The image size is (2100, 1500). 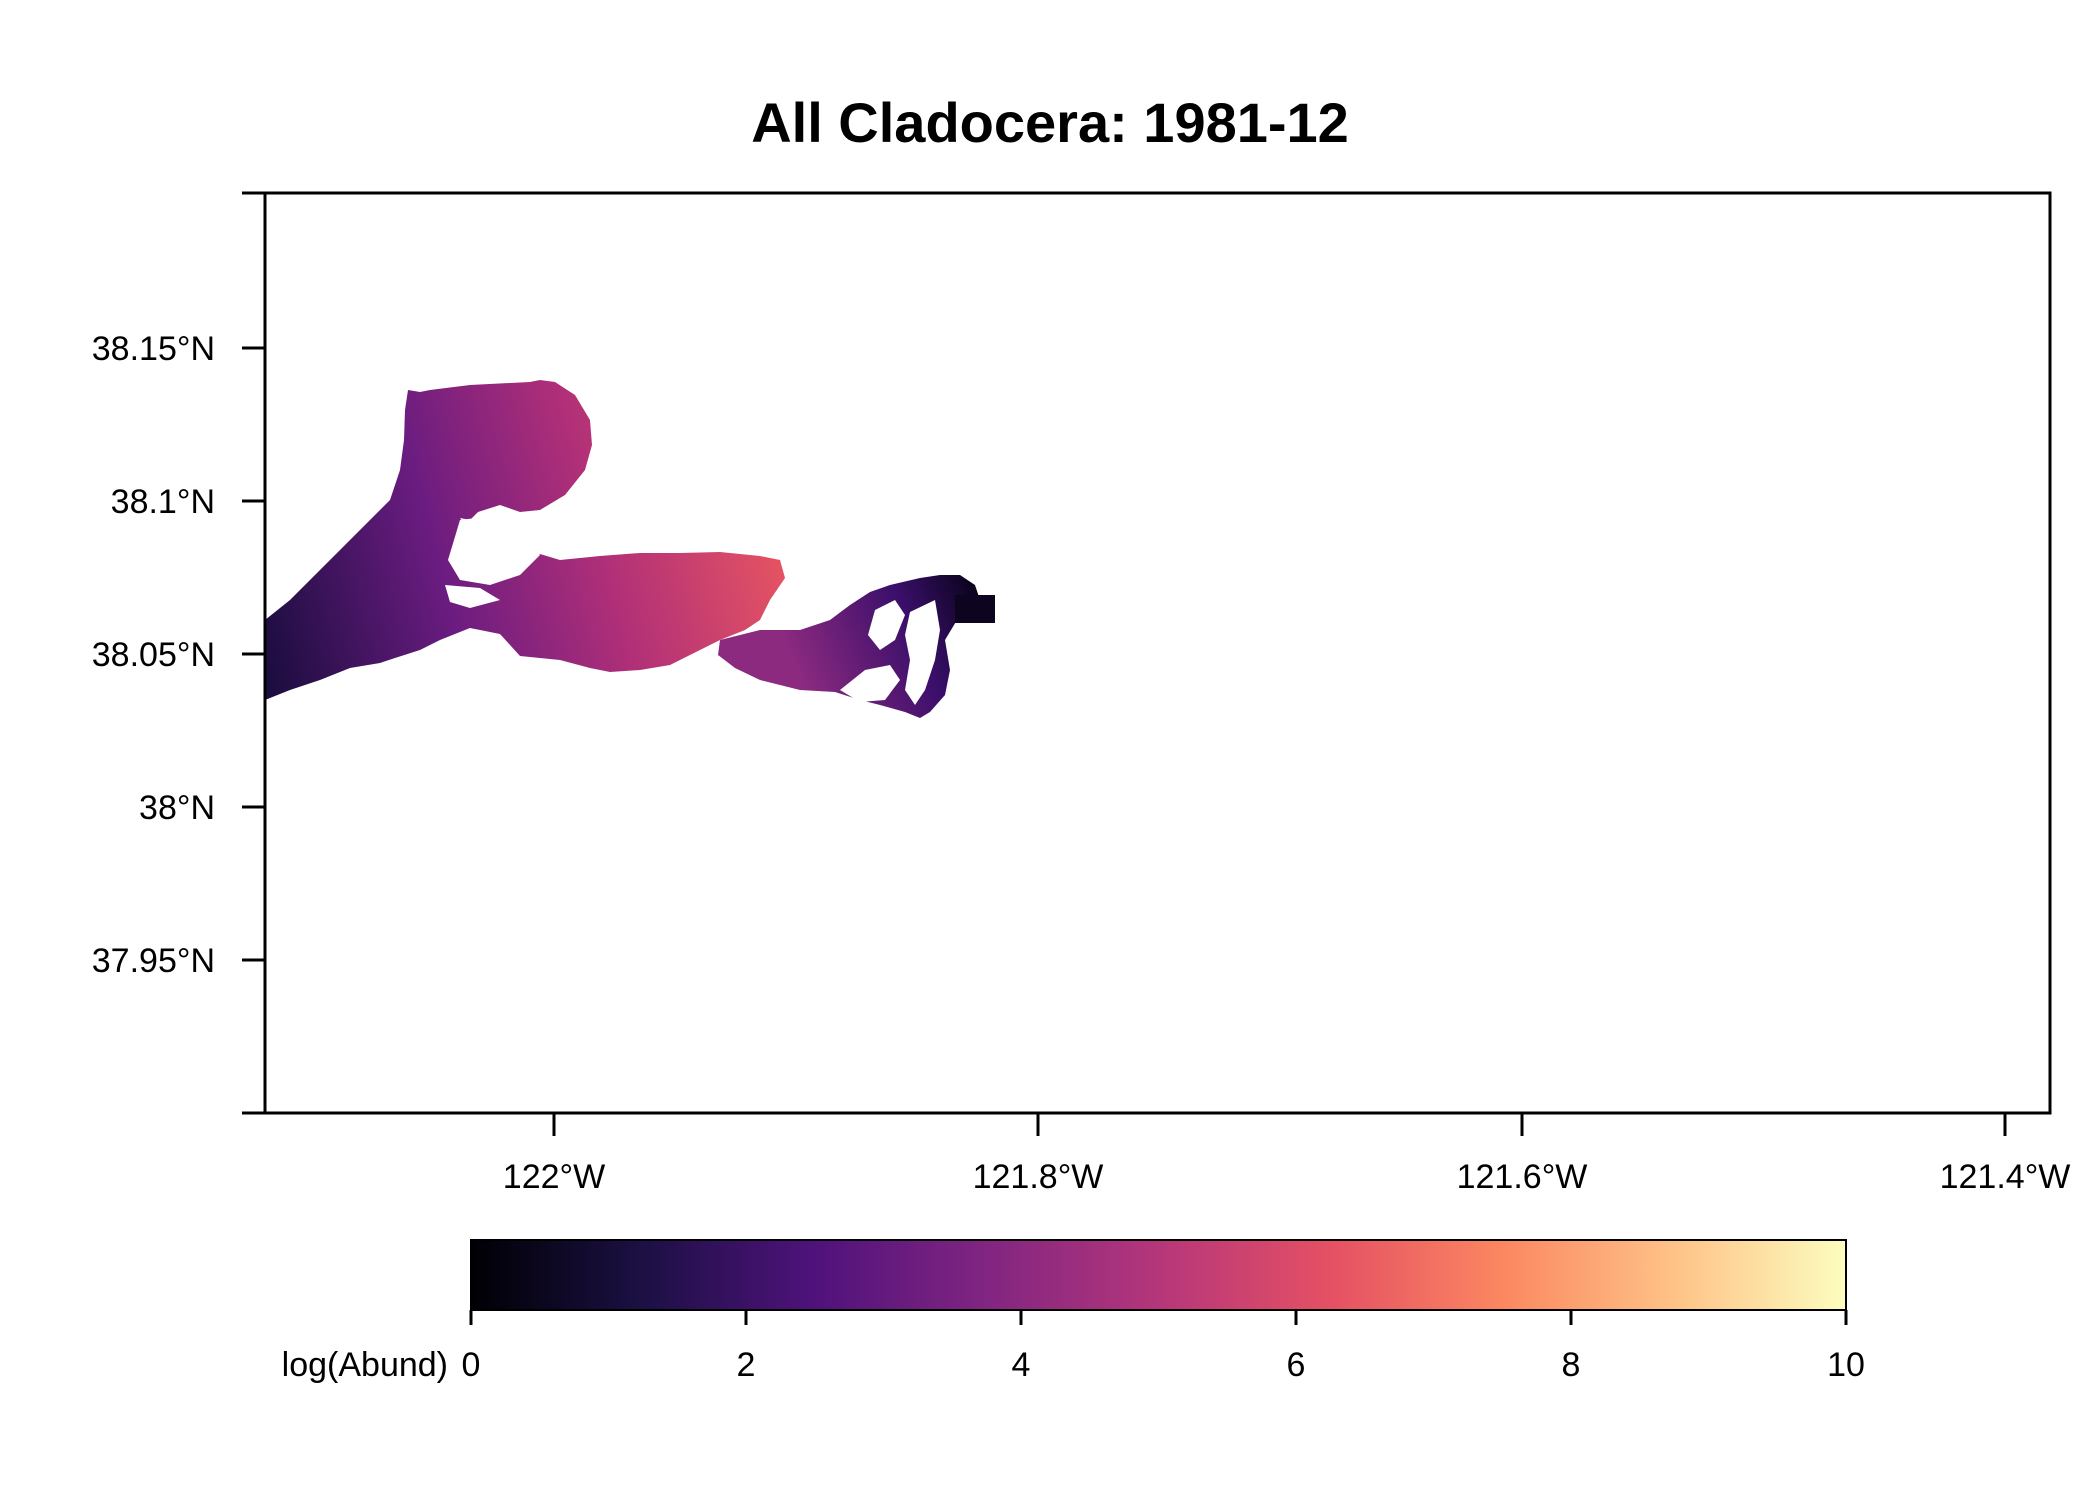 I want to click on y-axis: 38.15°N 38.1°N 38.05°N 38°N 37.95°N, so click(x=179, y=653).